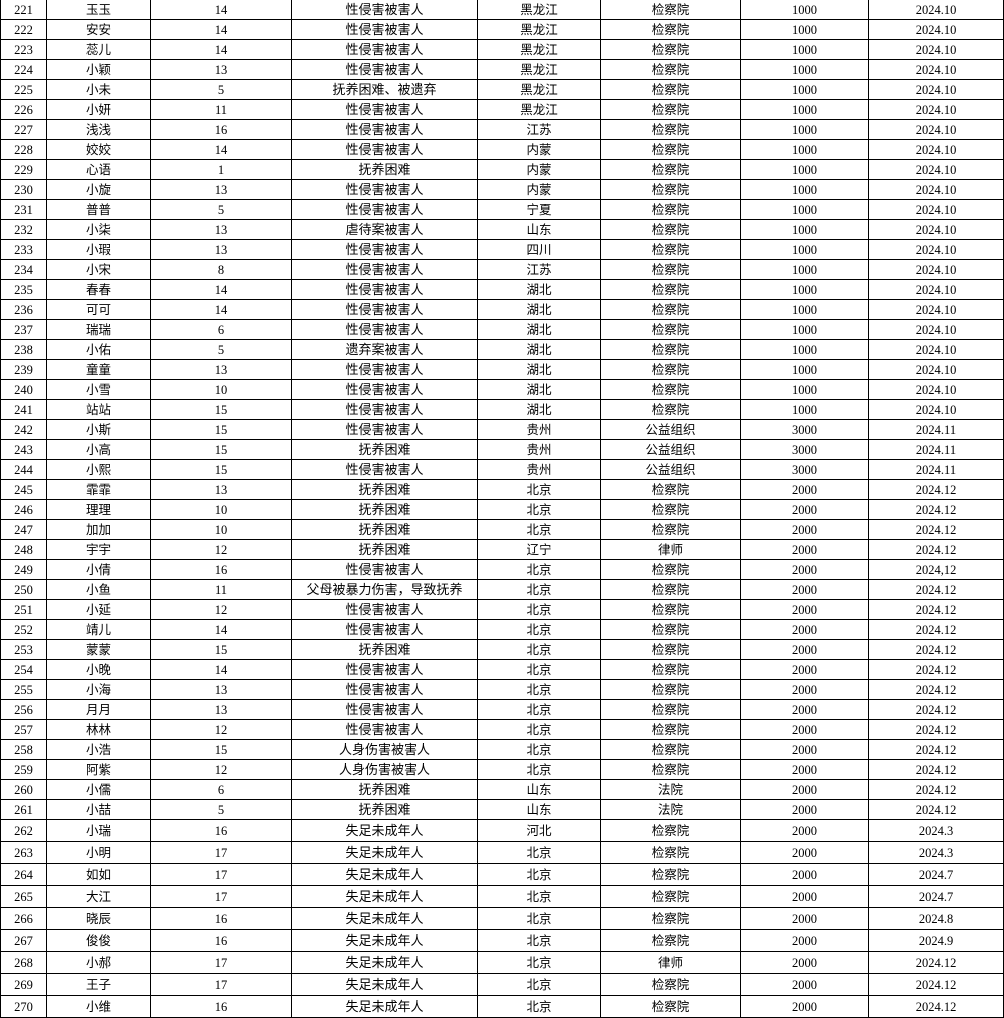 The height and width of the screenshot is (1018, 1004). Describe the element at coordinates (98, 549) in the screenshot. I see `cell-child-name: 宇宇` at that location.